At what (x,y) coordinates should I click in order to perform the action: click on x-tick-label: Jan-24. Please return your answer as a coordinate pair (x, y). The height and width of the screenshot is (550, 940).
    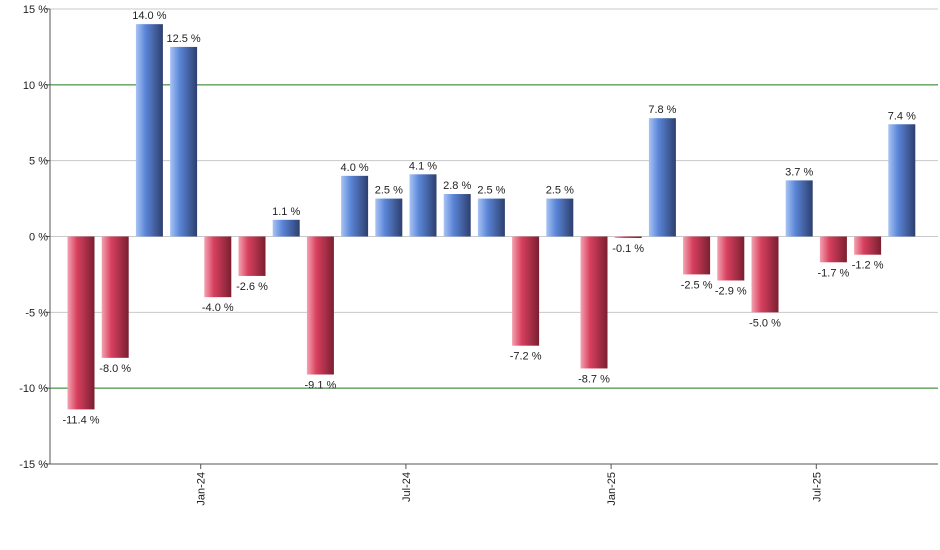
    Looking at the image, I should click on (202, 489).